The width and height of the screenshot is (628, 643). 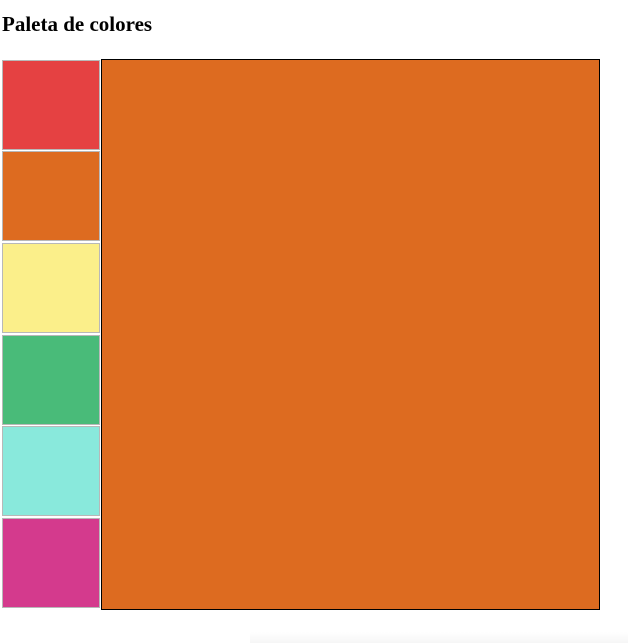 What do you see at coordinates (439, 637) in the screenshot?
I see `bottom-shadow` at bounding box center [439, 637].